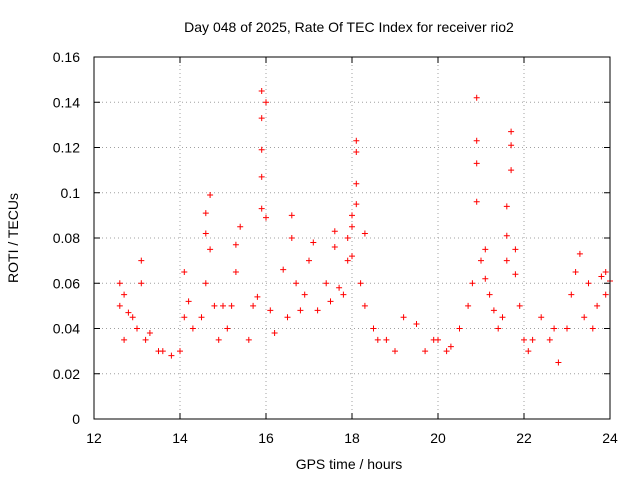  Describe the element at coordinates (66, 283) in the screenshot. I see `y-tick-label: 0.06` at that location.